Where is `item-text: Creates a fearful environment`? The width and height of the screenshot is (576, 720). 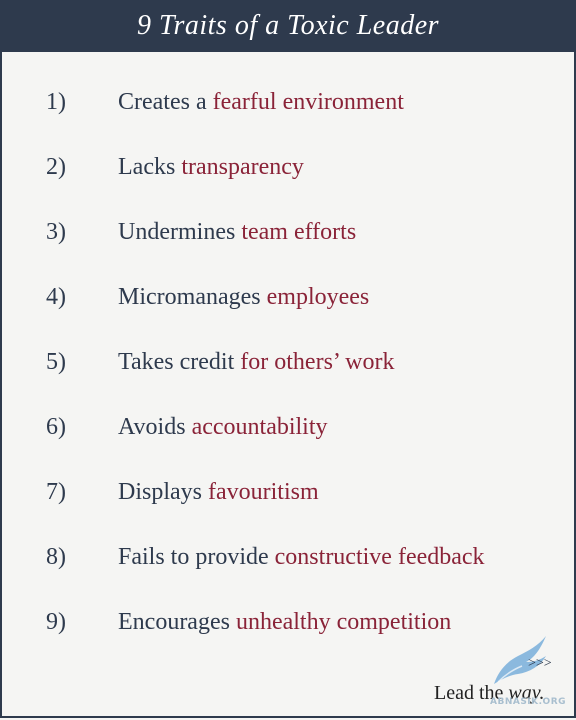
item-text: Creates a fearful environment is located at coordinates (261, 102).